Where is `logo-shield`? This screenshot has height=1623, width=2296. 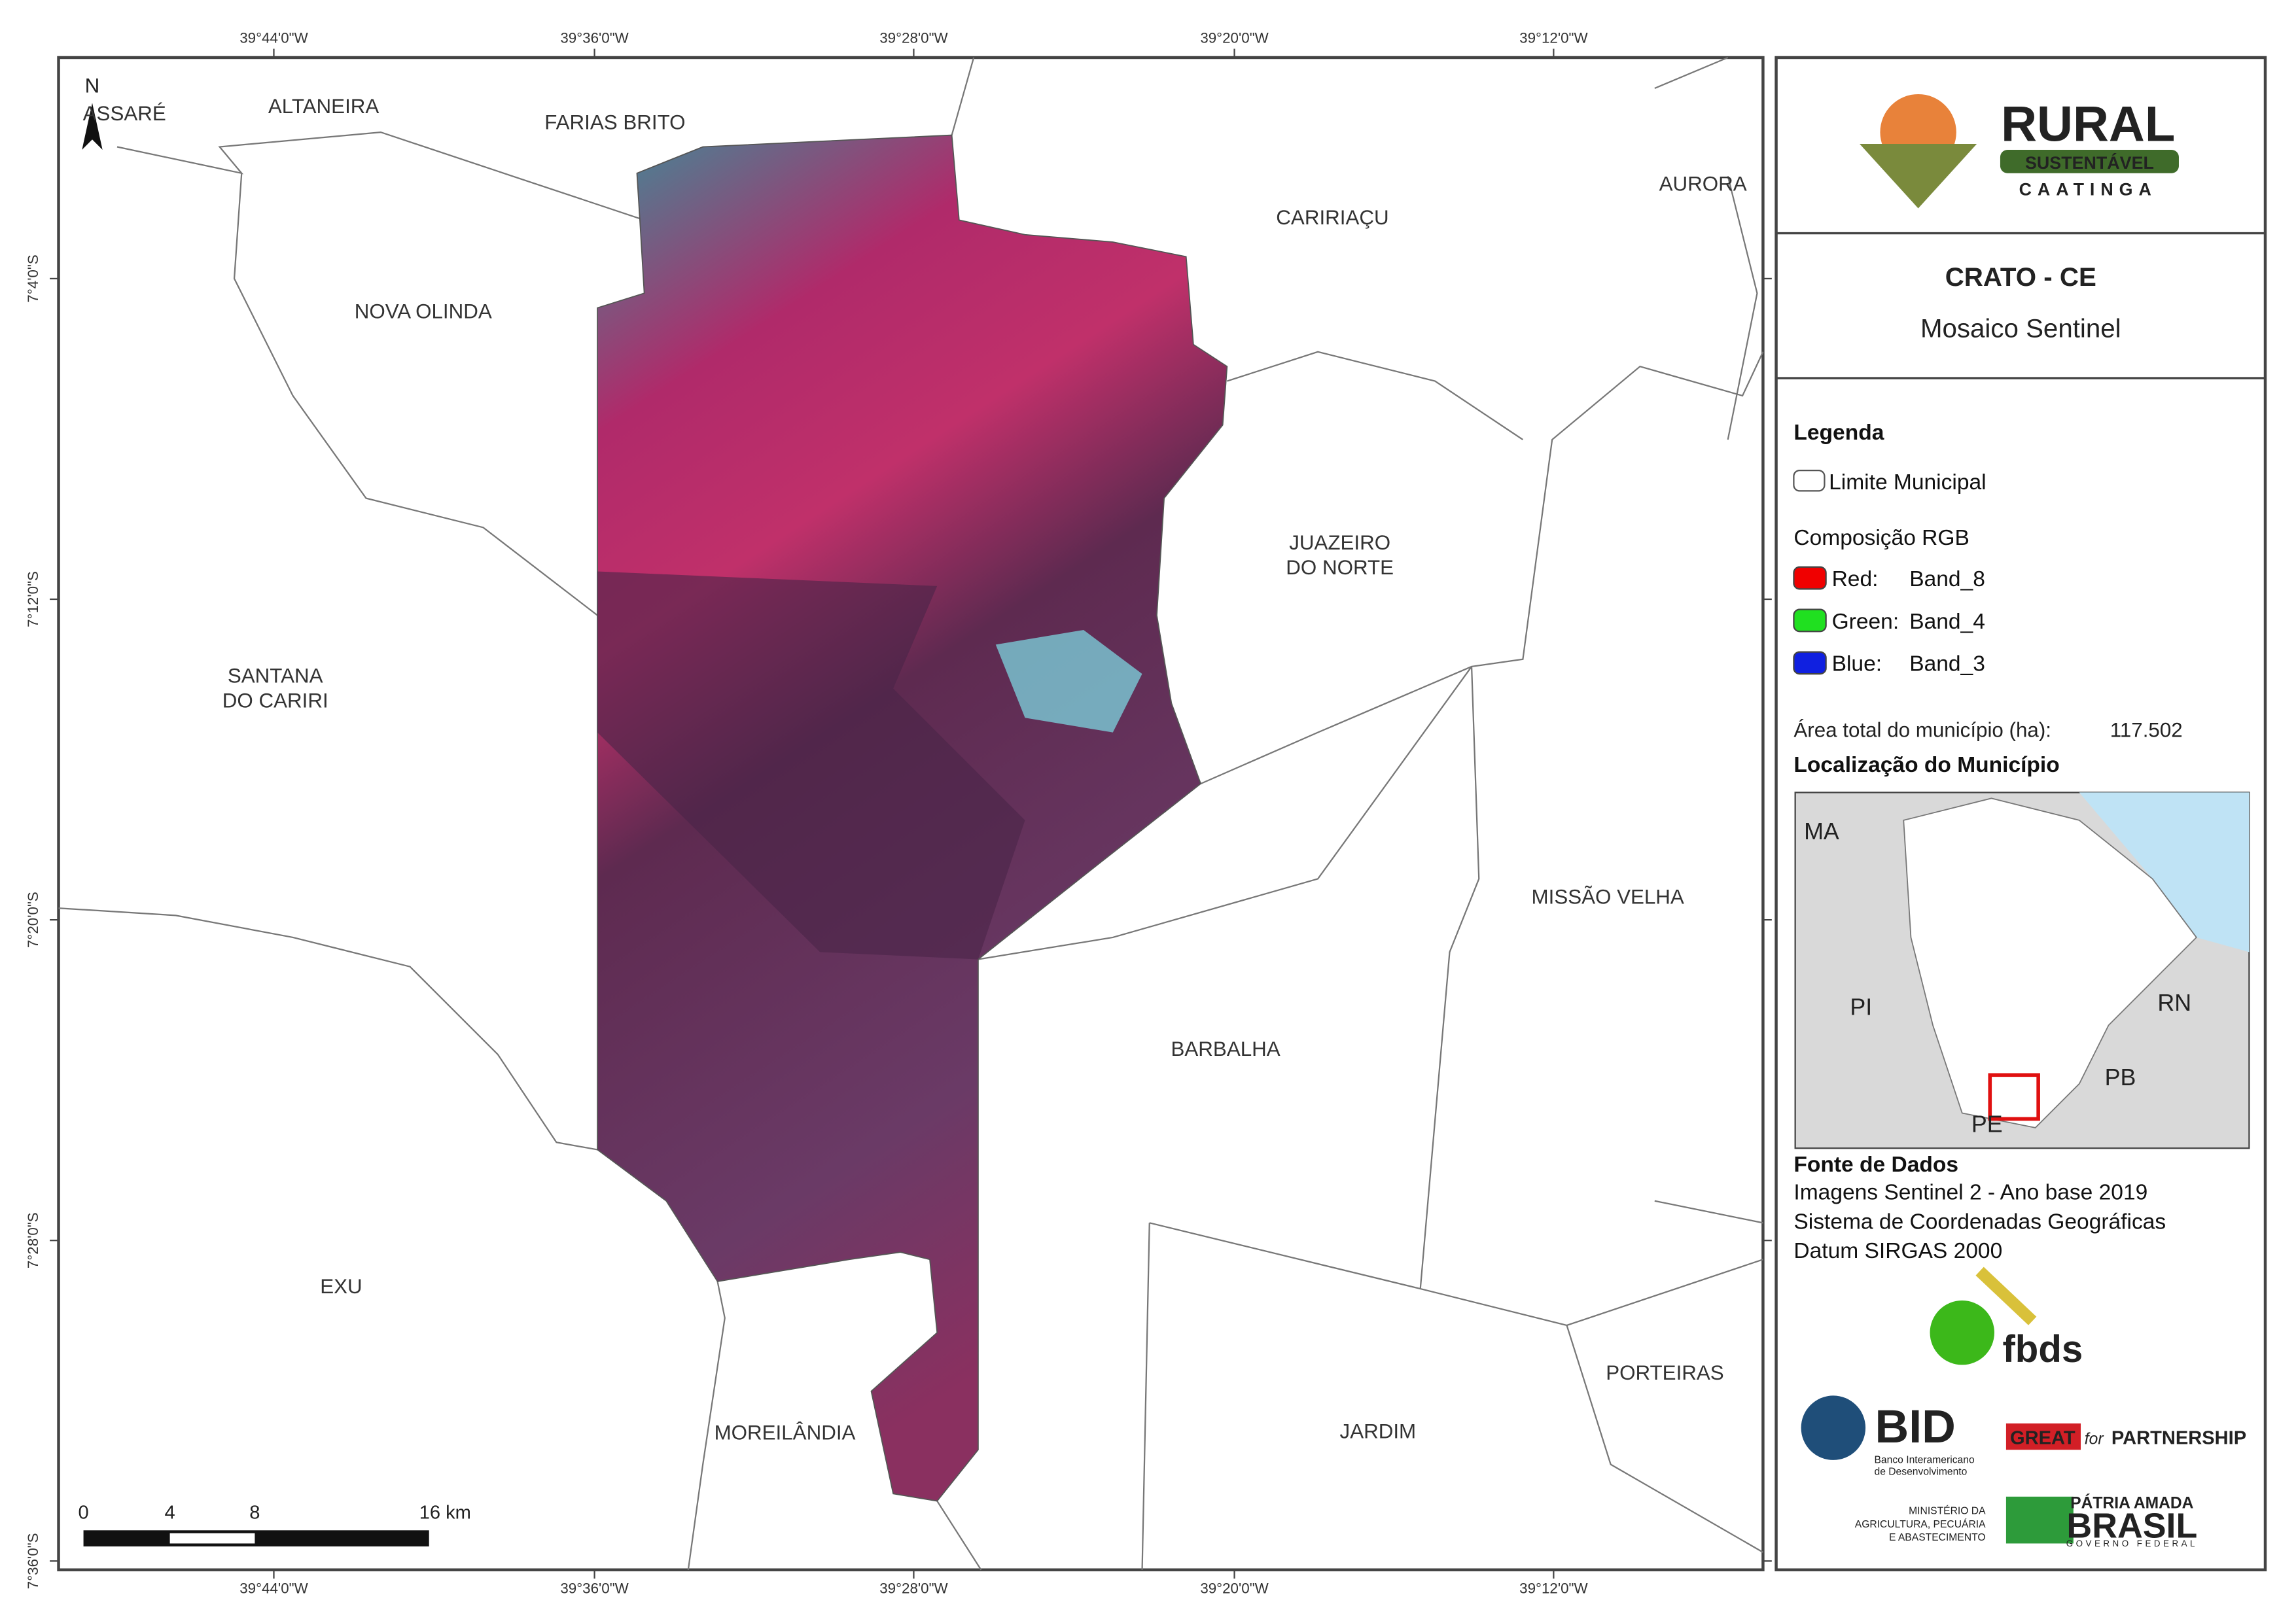 logo-shield is located at coordinates (1918, 177).